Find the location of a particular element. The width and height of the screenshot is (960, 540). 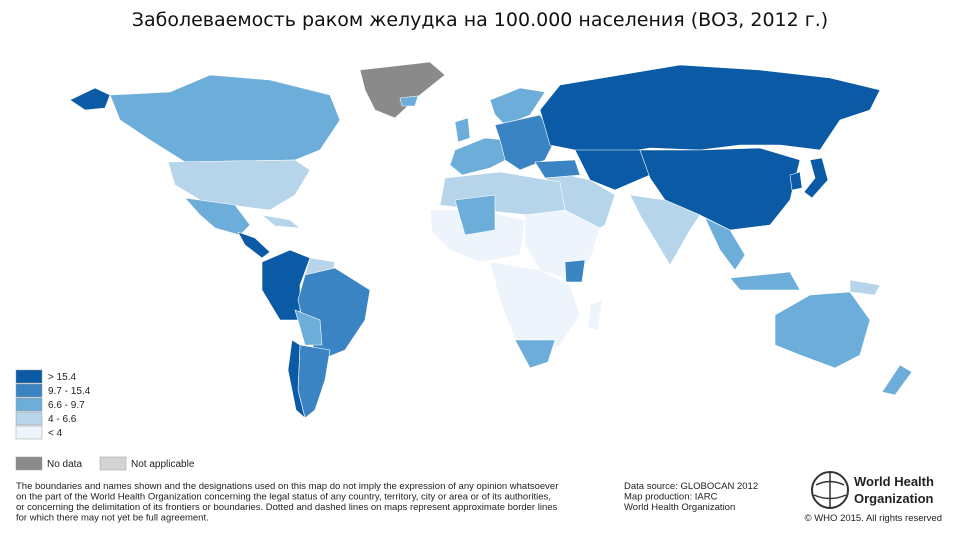

copyright: © WHO 2015. All rights reserved is located at coordinates (873, 518).